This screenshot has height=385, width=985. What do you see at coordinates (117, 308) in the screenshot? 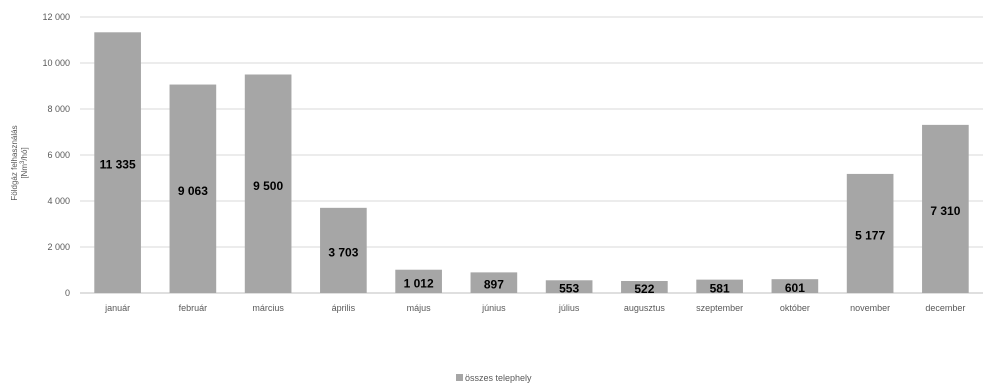
I see `x-category-label: január` at bounding box center [117, 308].